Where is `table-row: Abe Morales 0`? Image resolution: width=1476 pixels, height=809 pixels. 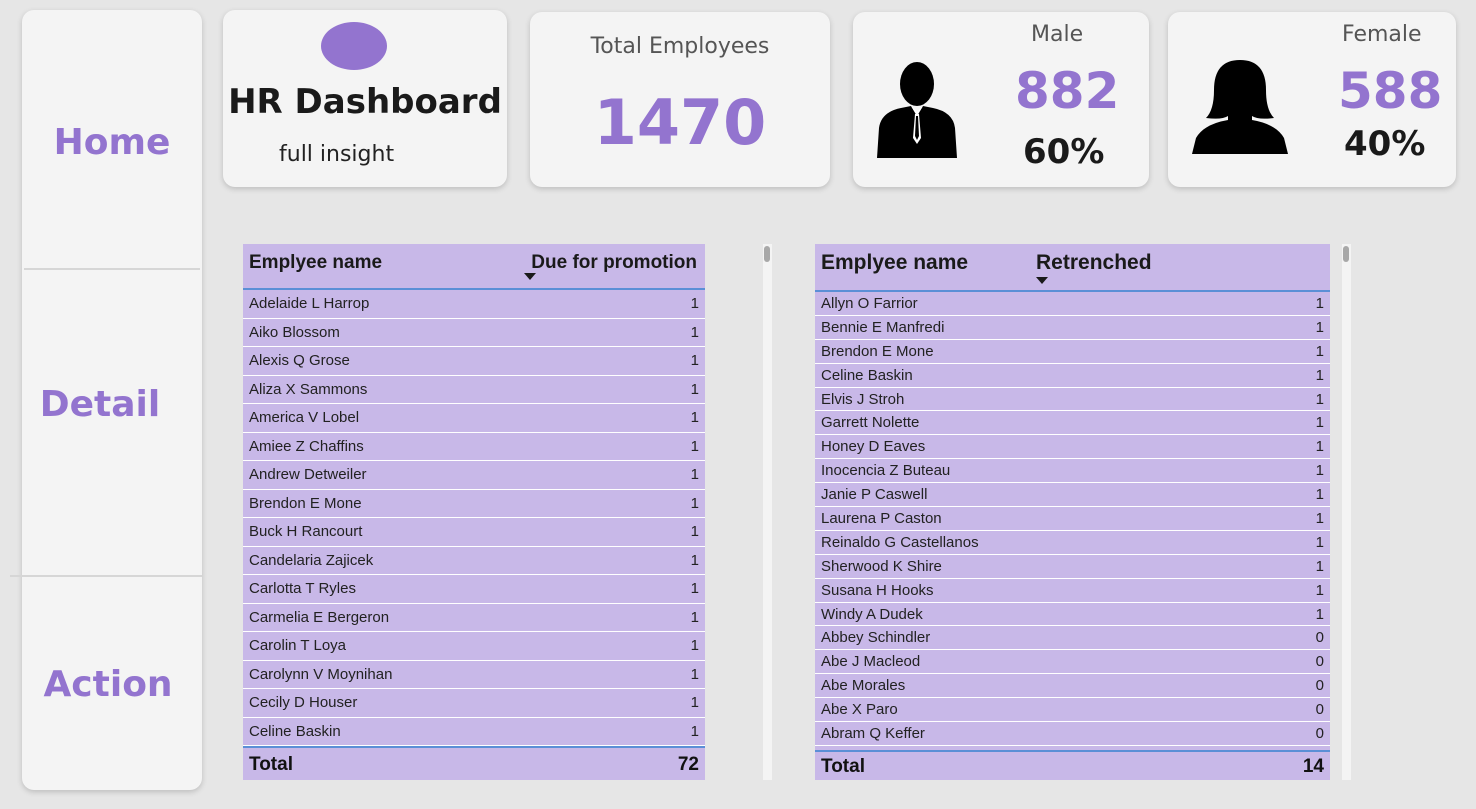 table-row: Abe Morales 0 is located at coordinates (1072, 686).